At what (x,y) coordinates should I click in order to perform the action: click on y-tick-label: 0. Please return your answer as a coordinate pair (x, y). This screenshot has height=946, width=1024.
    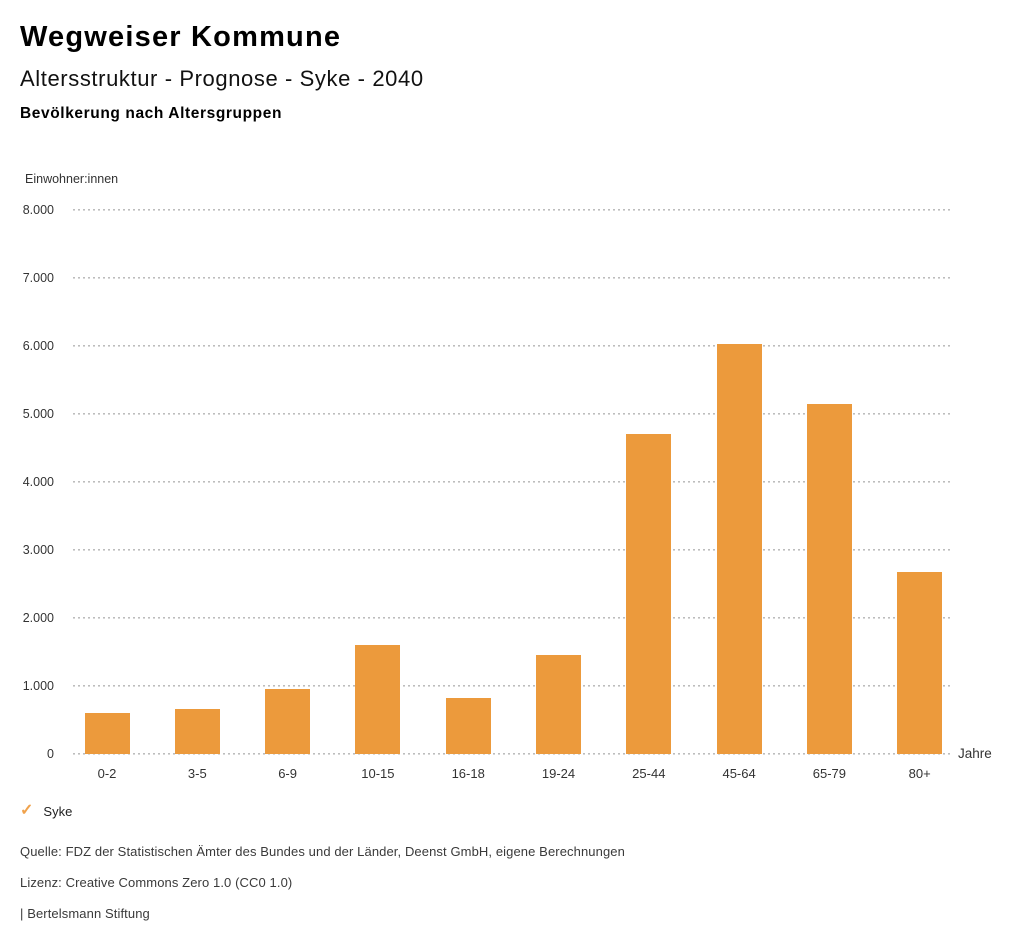
    Looking at the image, I should click on (50, 754).